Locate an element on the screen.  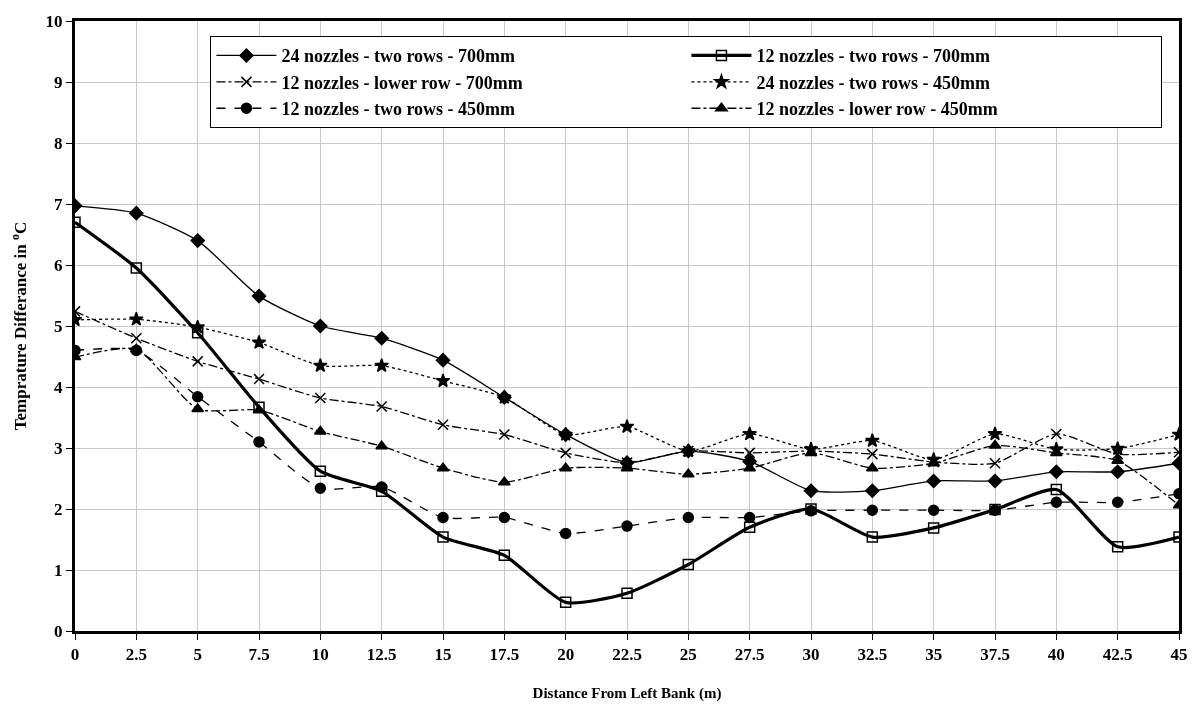
legend-label: 12 nozzles - lower row - 450mm is located at coordinates (877, 109).